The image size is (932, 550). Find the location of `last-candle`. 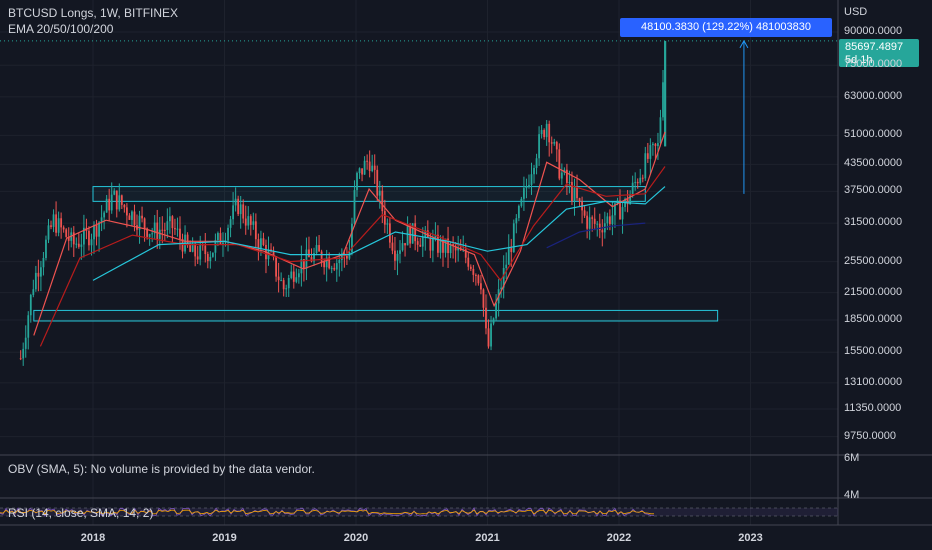

last-candle is located at coordinates (665, 93).